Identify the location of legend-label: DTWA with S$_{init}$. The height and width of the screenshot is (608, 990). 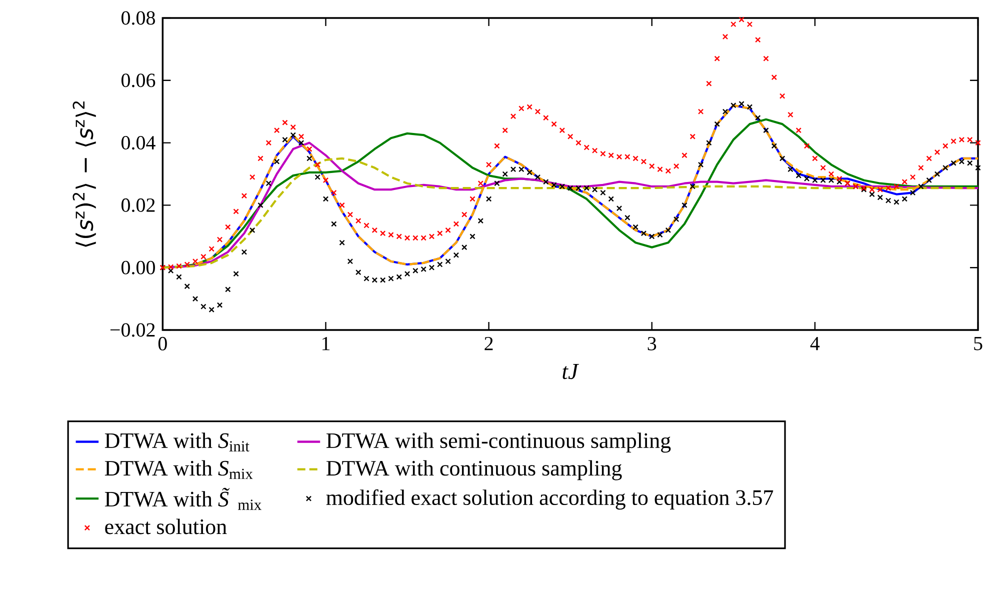
(177, 442).